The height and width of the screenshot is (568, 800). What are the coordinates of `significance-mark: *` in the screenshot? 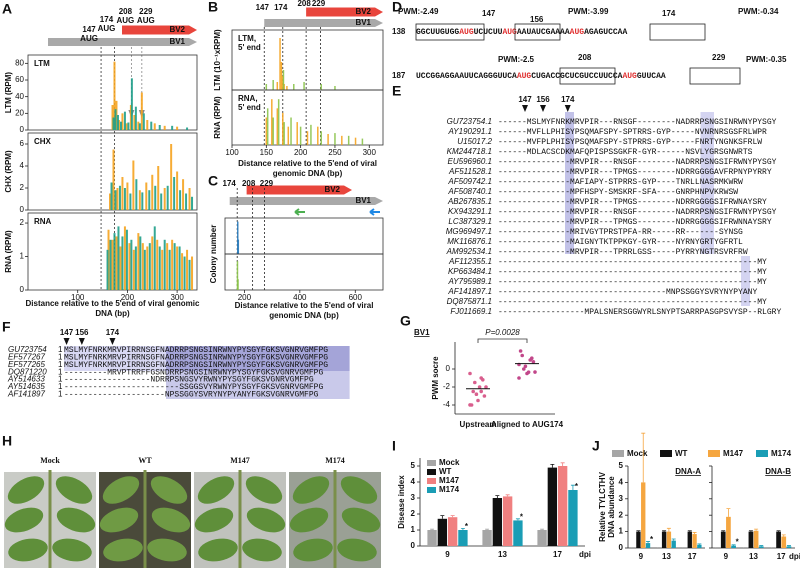 It's located at (577, 486).